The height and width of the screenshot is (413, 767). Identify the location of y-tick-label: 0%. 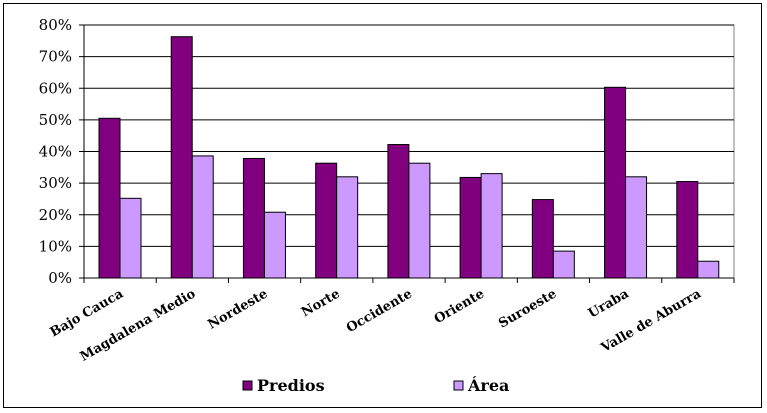
(60, 278).